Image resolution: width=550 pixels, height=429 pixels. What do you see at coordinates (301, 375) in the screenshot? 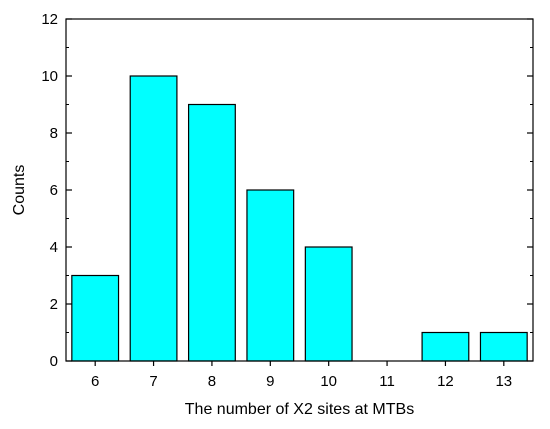
I see `x-axis-ticks: 6 7 8 9 10 11 12 13` at bounding box center [301, 375].